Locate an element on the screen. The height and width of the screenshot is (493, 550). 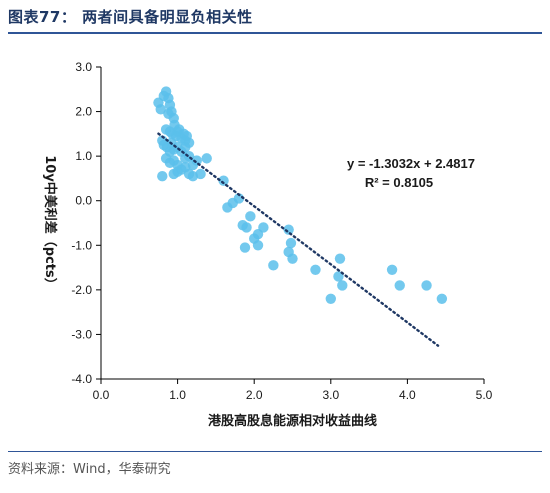
x-tick-label: 2.0 is located at coordinates (254, 395).